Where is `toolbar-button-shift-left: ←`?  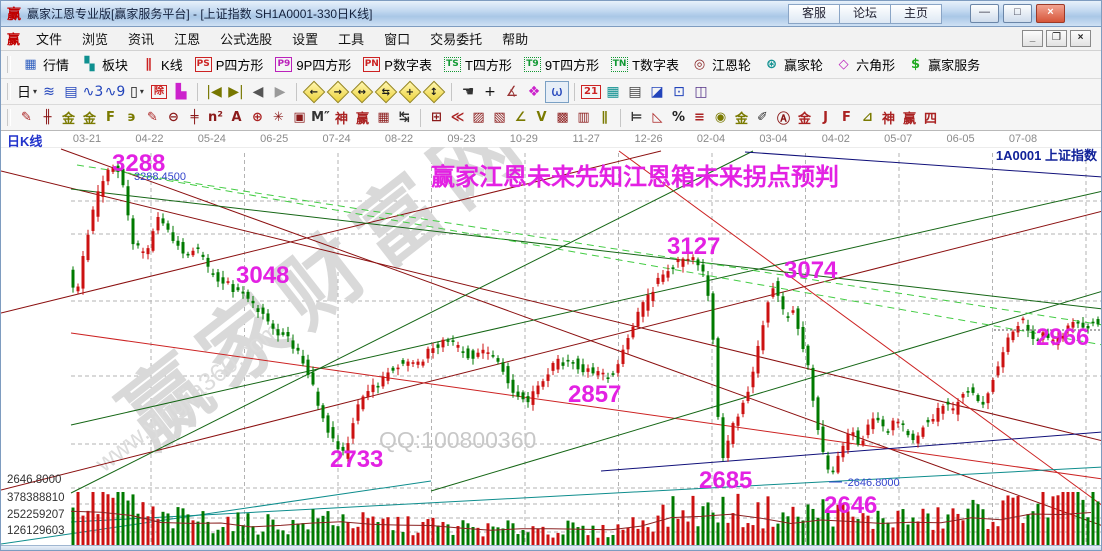
toolbar-button-shift-left: ← is located at coordinates (314, 91).